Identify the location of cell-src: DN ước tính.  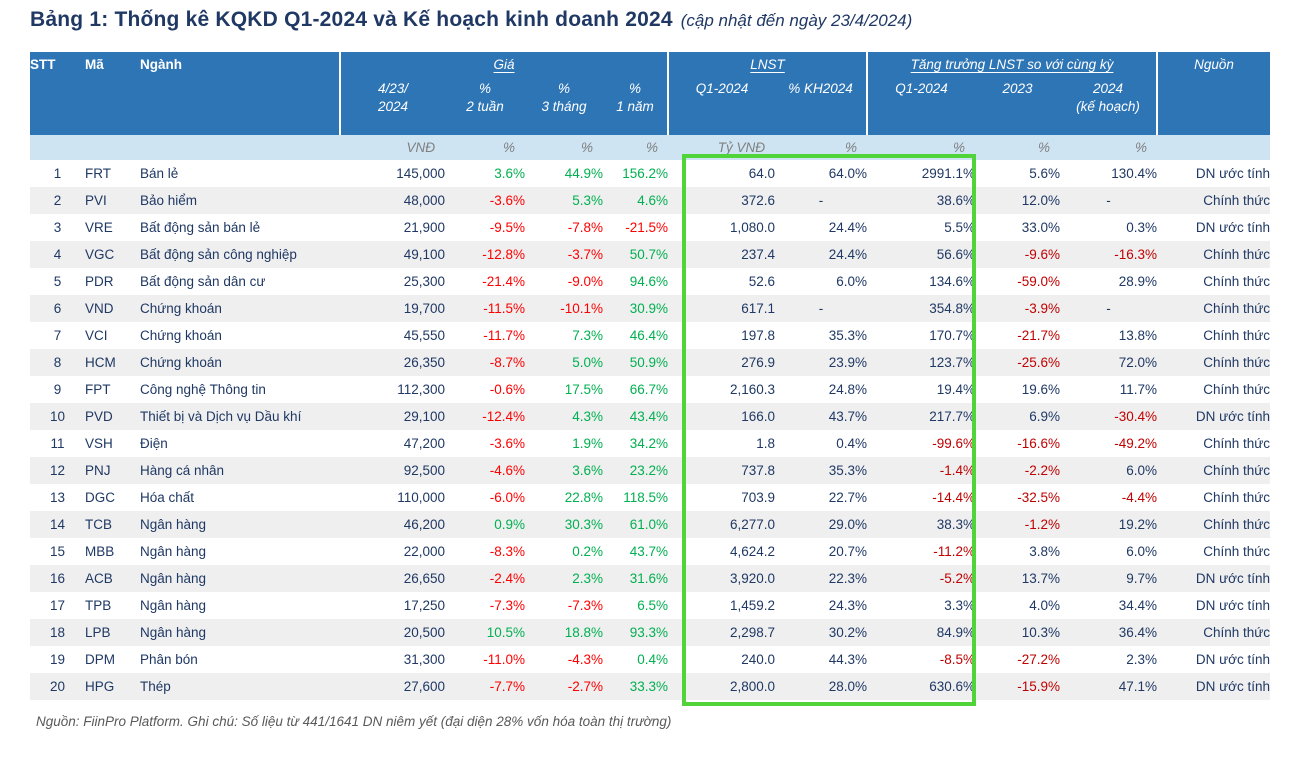
(1233, 686).